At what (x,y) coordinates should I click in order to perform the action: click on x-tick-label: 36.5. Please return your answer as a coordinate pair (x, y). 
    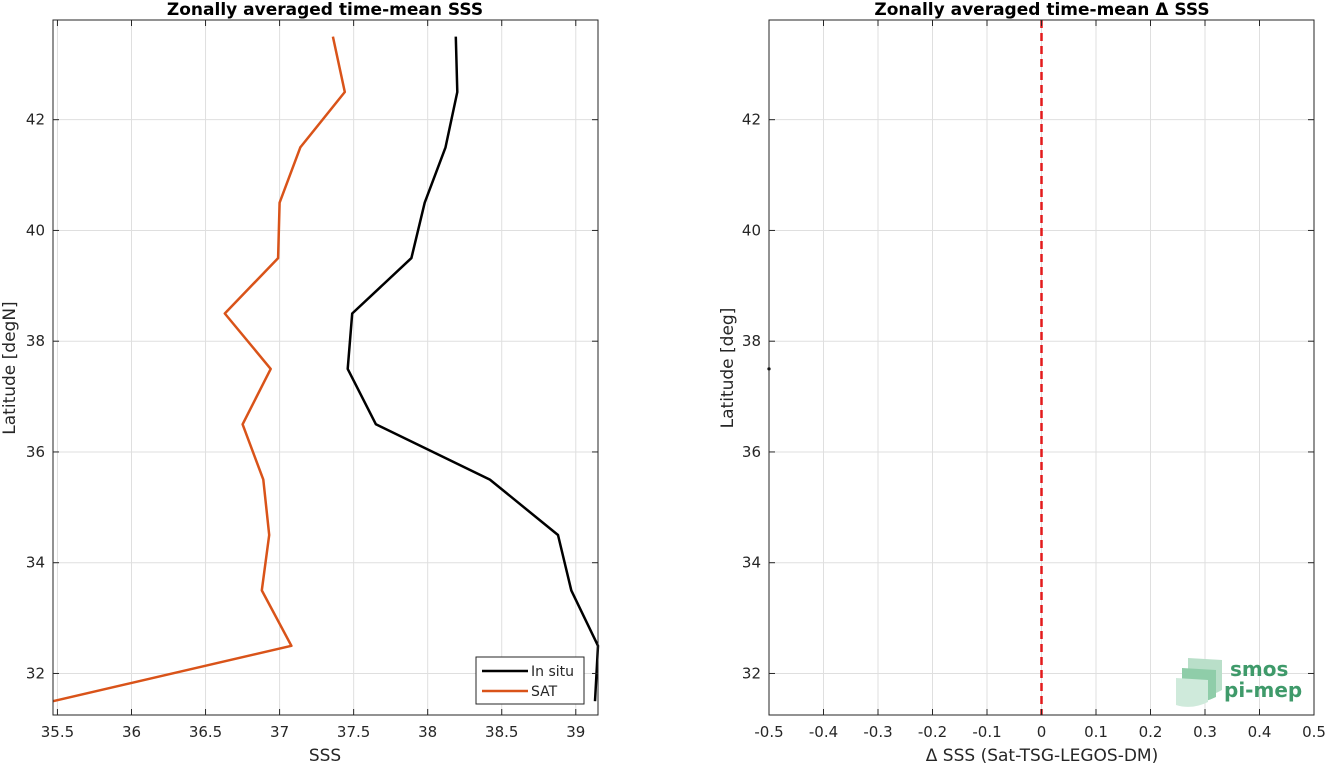
    Looking at the image, I should click on (205, 732).